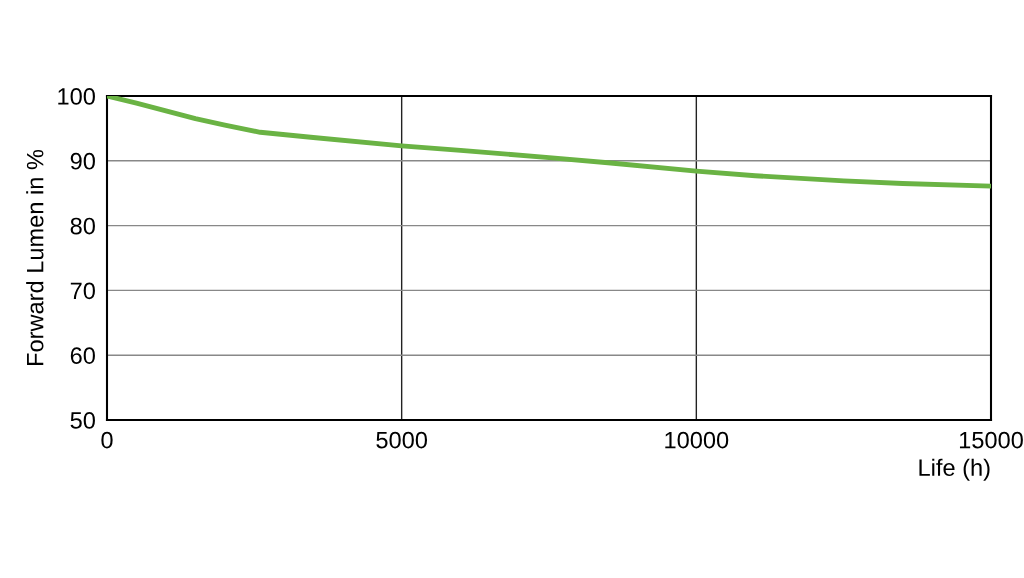  What do you see at coordinates (954, 469) in the screenshot?
I see `x-axis-title: Life (h)` at bounding box center [954, 469].